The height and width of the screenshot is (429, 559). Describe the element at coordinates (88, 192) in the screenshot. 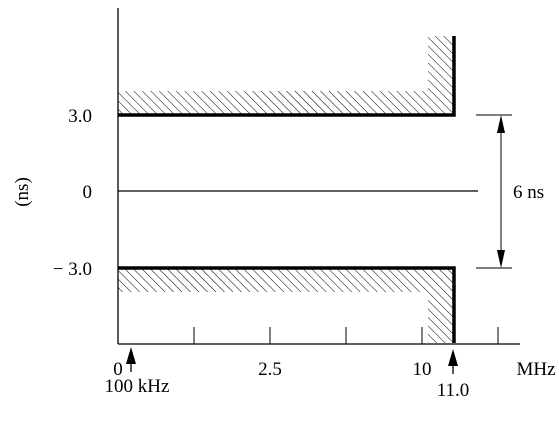

I see `y-tick-label-zero: 0` at that location.